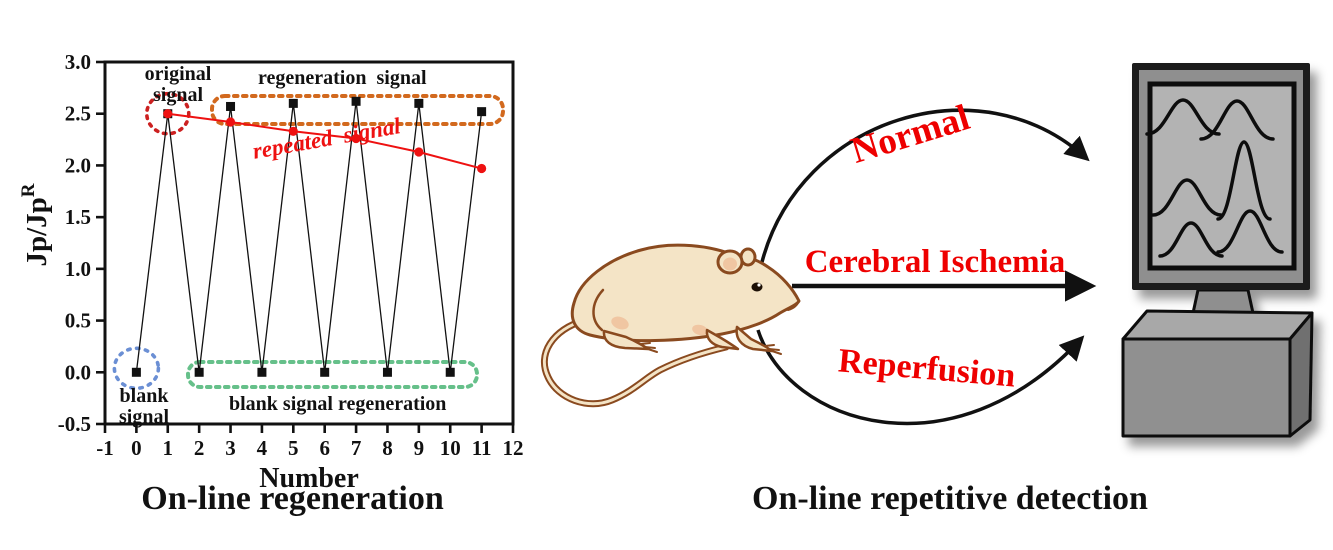  Describe the element at coordinates (262, 448) in the screenshot. I see `x-tick-label: 4` at that location.